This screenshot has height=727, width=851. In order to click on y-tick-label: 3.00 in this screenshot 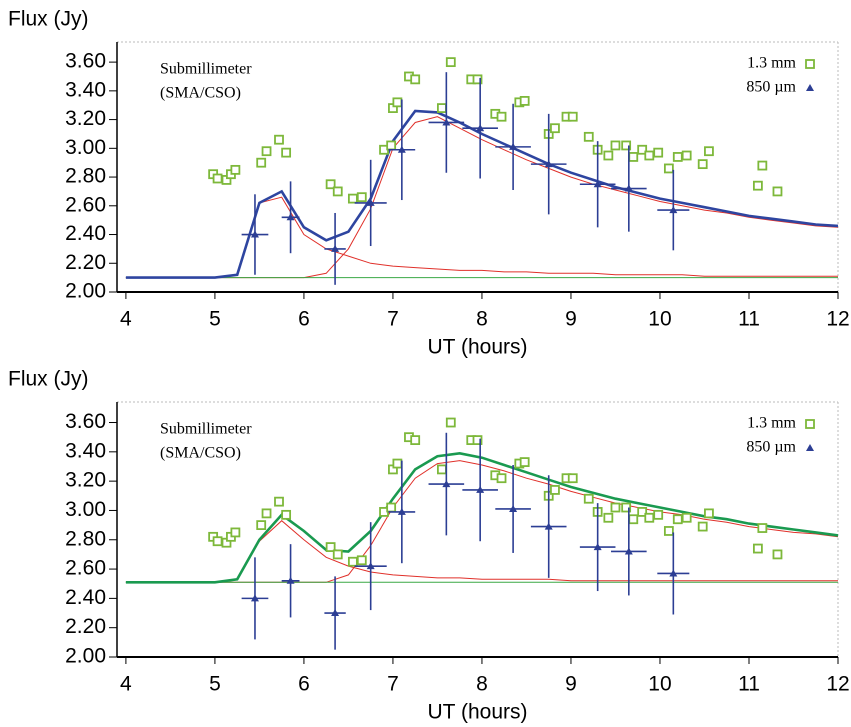, I will do `click(85, 147)`.